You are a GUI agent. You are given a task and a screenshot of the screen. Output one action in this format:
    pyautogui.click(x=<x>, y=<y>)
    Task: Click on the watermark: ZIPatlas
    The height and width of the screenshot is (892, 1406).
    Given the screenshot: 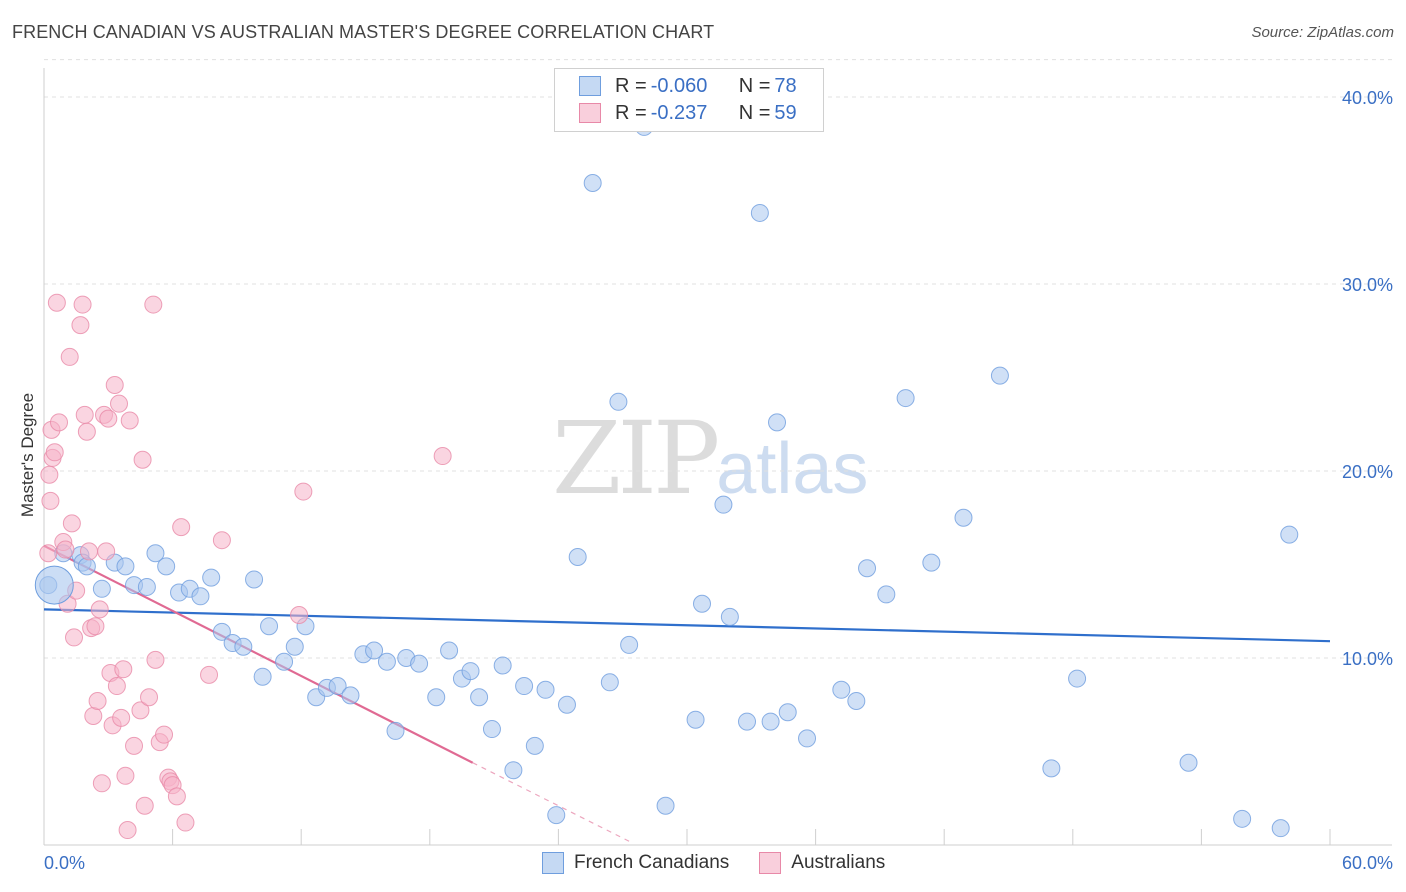 What is the action you would take?
    pyautogui.click(x=710, y=458)
    